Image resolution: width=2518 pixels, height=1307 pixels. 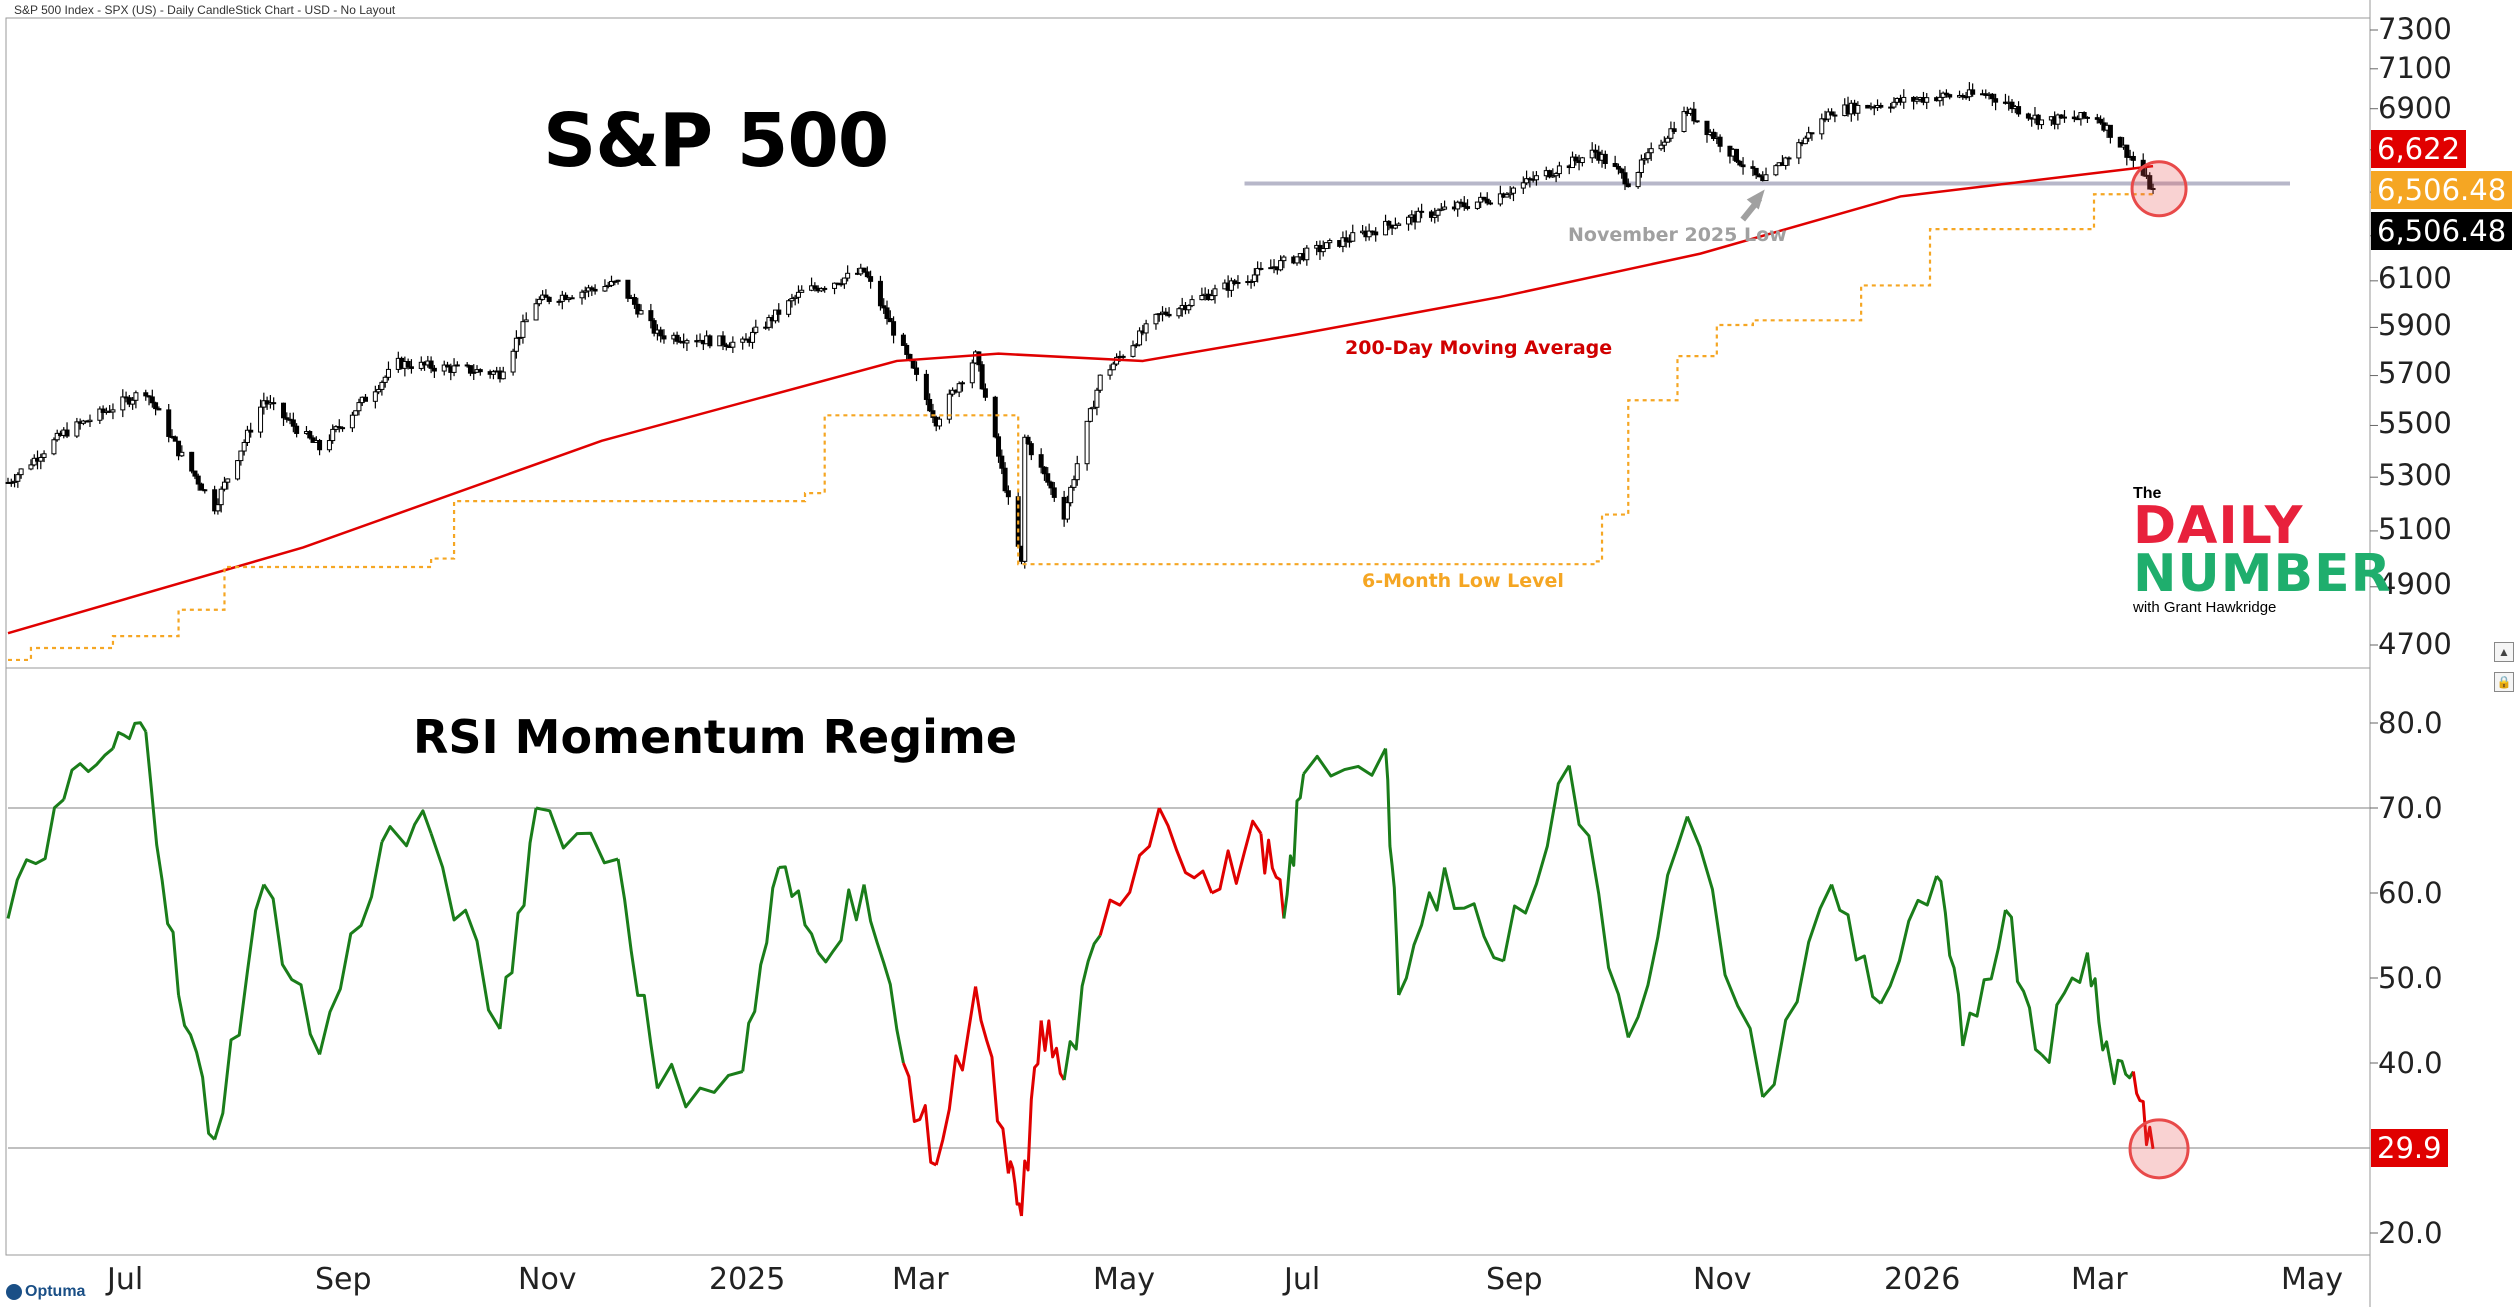 What do you see at coordinates (2415, 423) in the screenshot?
I see `y-tick-5500: 5500` at bounding box center [2415, 423].